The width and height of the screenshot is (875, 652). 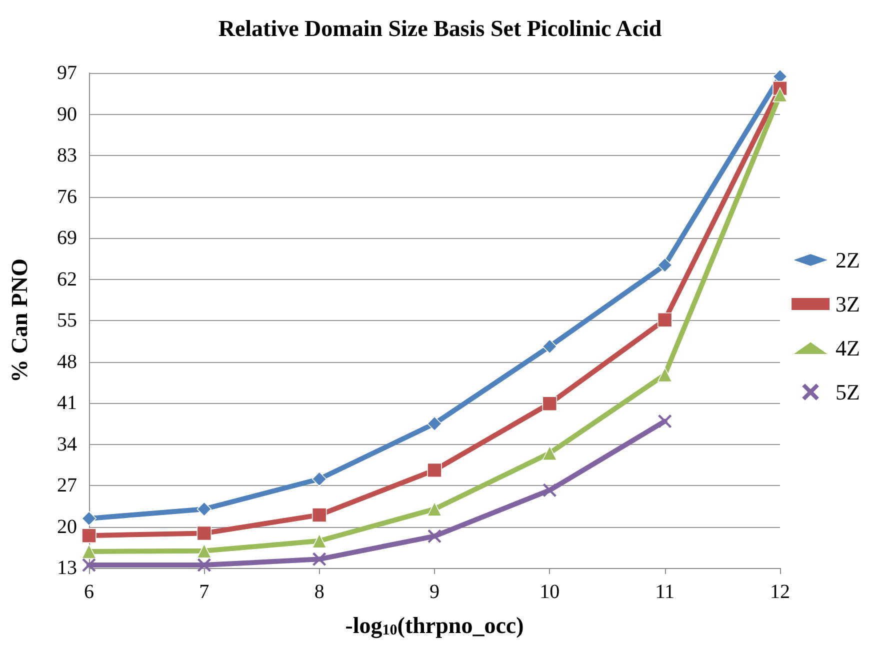 What do you see at coordinates (434, 626) in the screenshot?
I see `x-axis-title: -log10(thrpno_occ)` at bounding box center [434, 626].